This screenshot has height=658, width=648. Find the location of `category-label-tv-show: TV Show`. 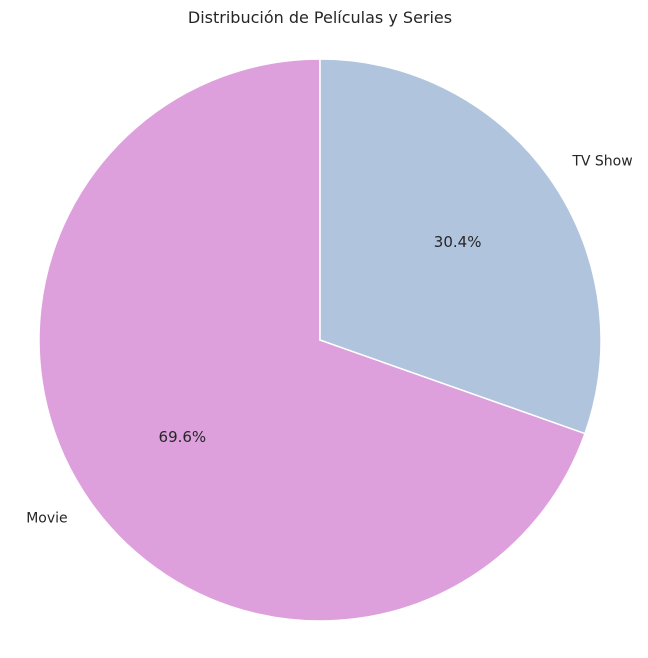

category-label-tv-show: TV Show is located at coordinates (601, 161).